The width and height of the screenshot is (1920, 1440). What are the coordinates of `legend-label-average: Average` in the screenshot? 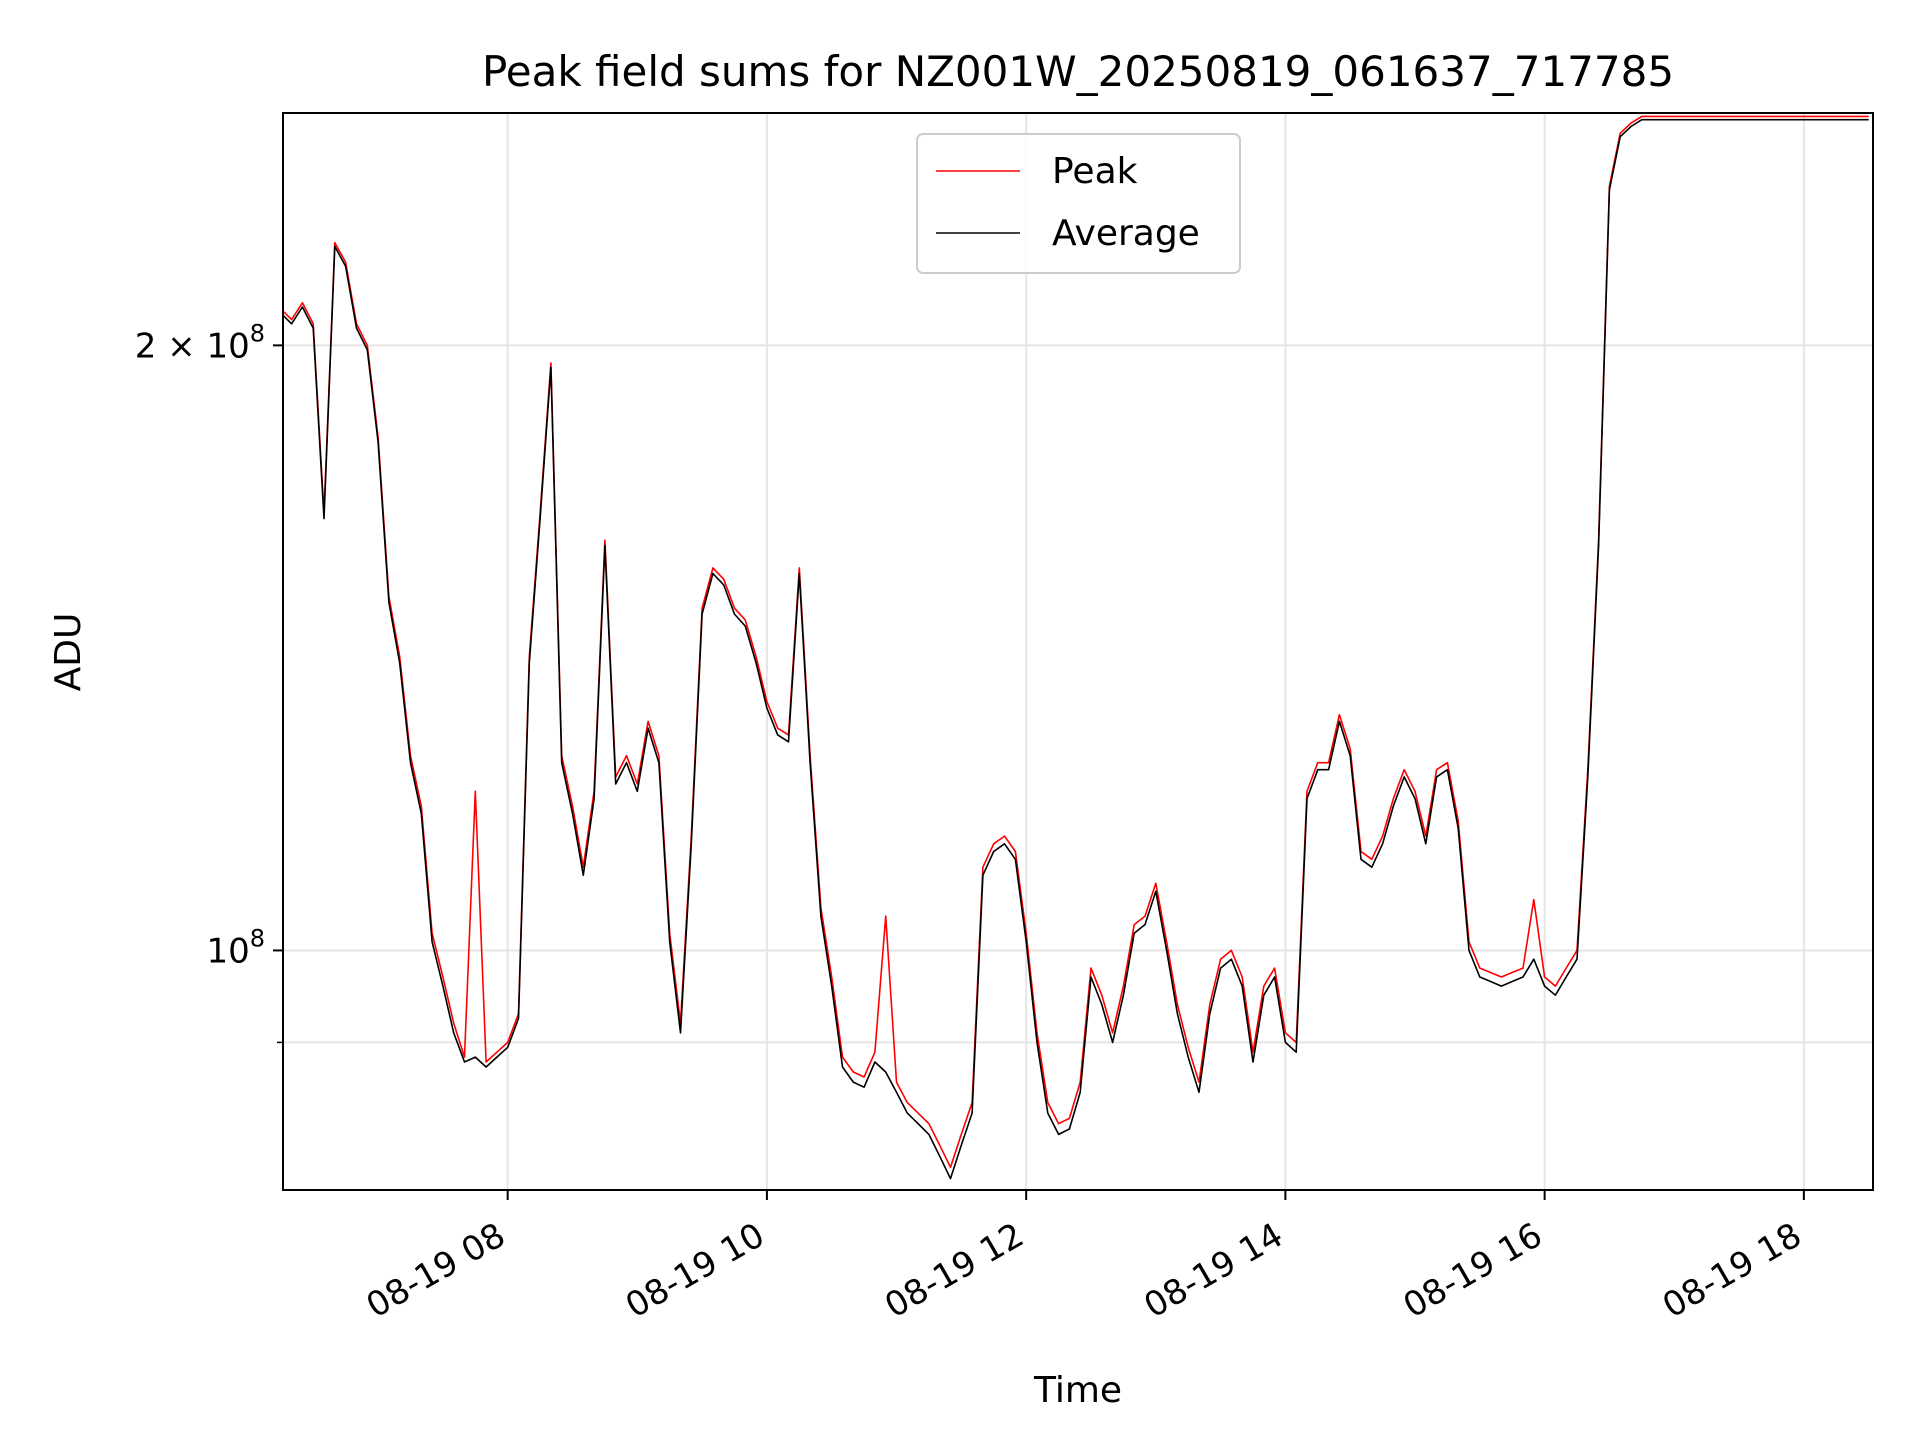 It's located at (1126, 233).